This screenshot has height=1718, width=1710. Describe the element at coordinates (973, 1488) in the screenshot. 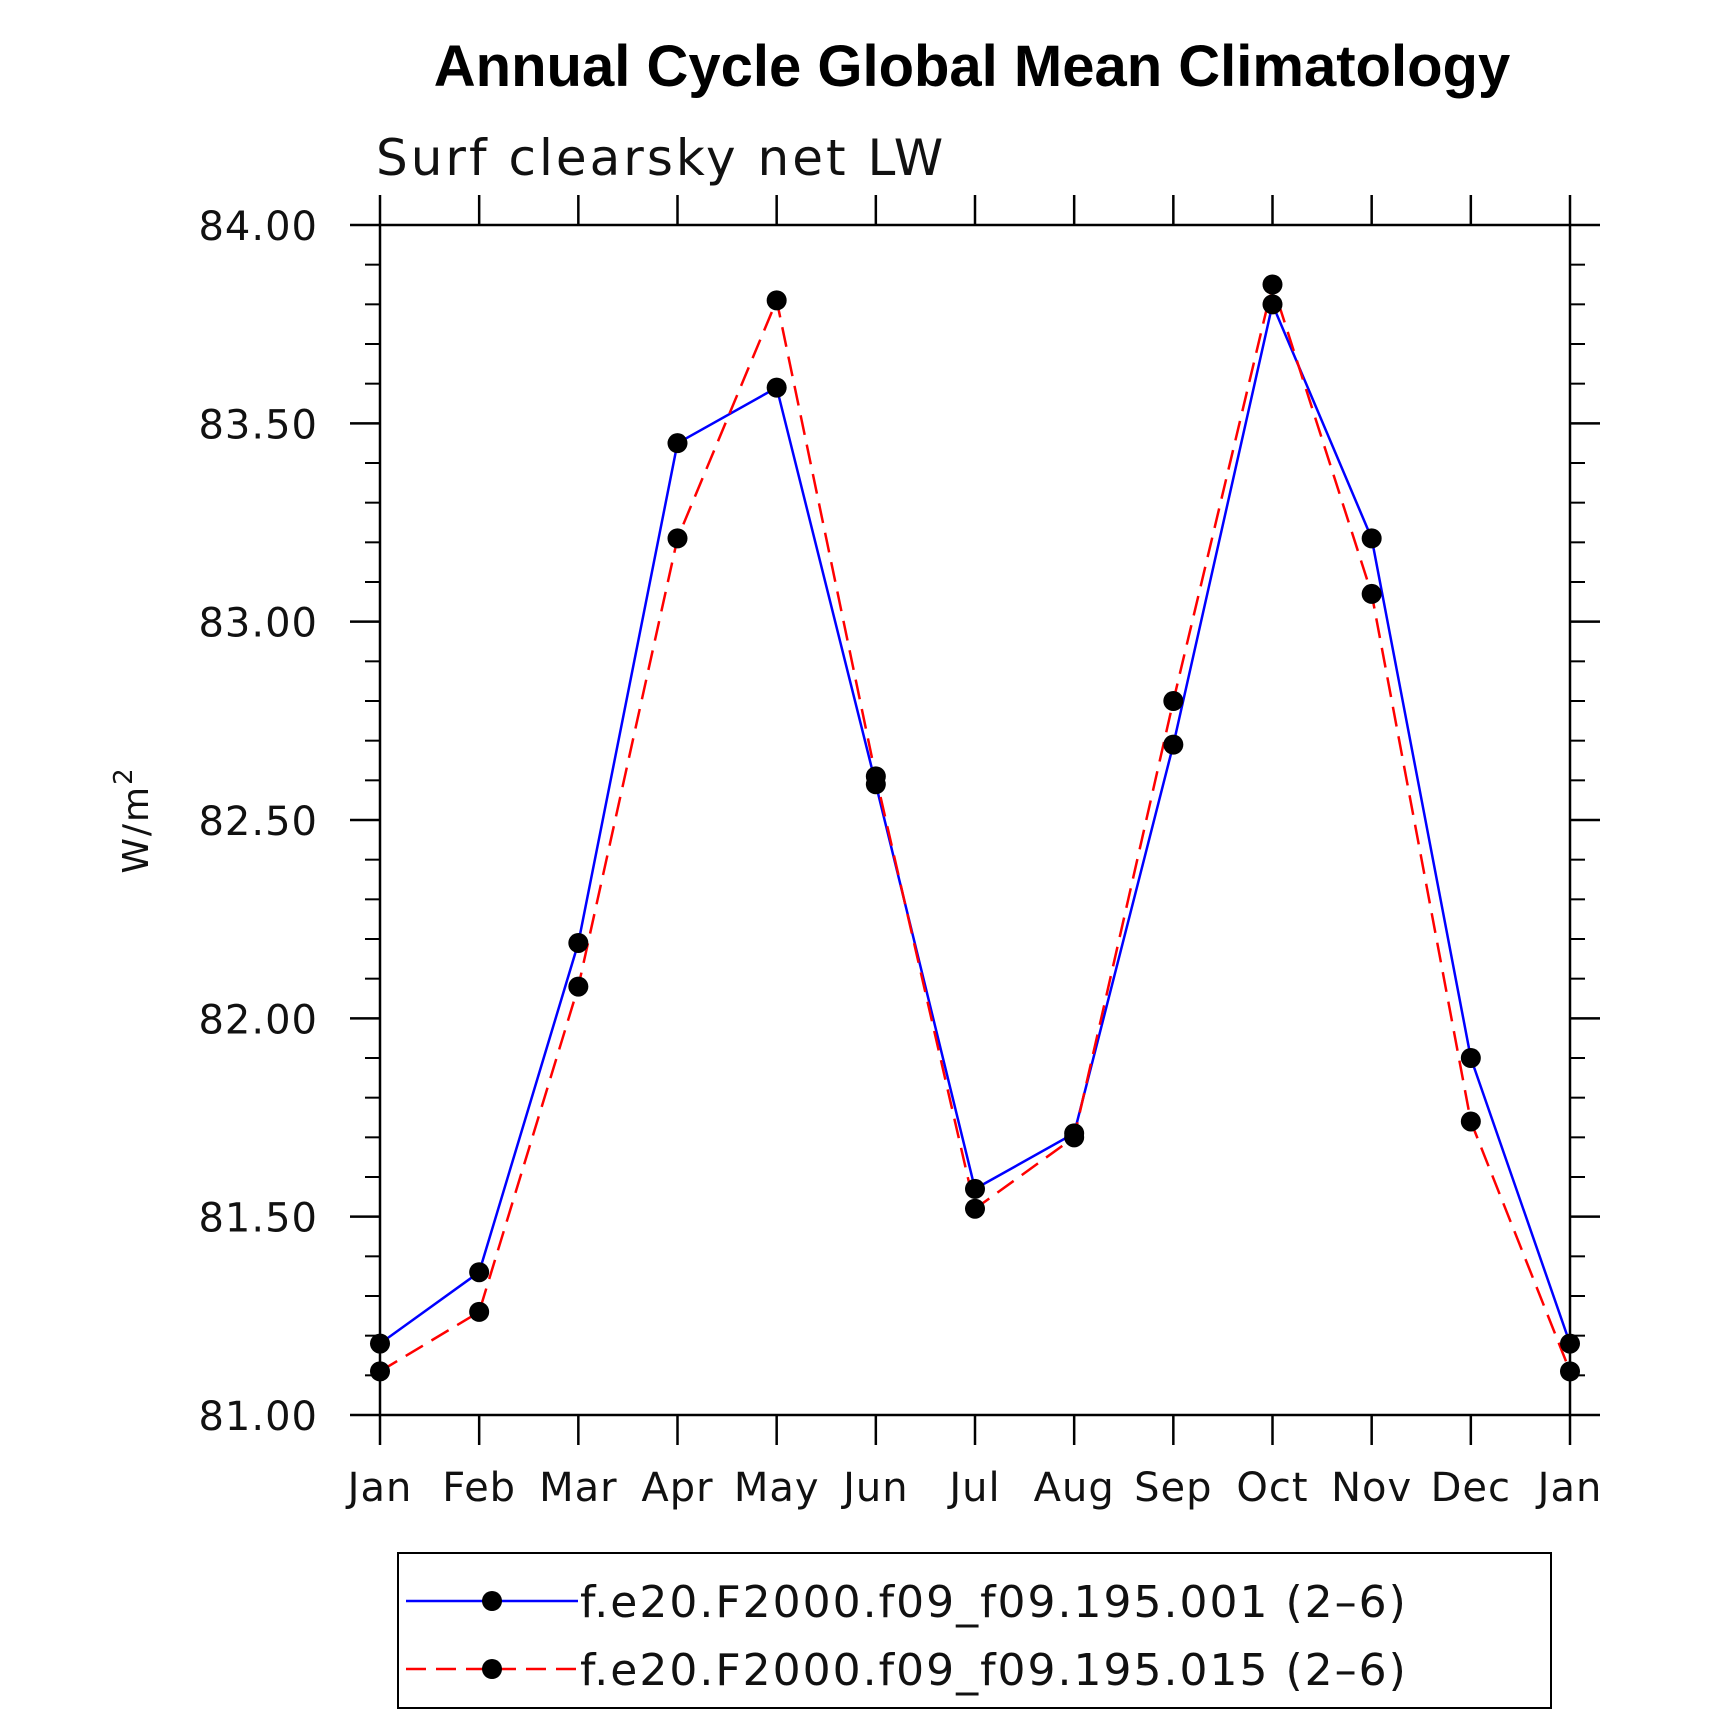

I see `x-tick-label: Jul` at that location.